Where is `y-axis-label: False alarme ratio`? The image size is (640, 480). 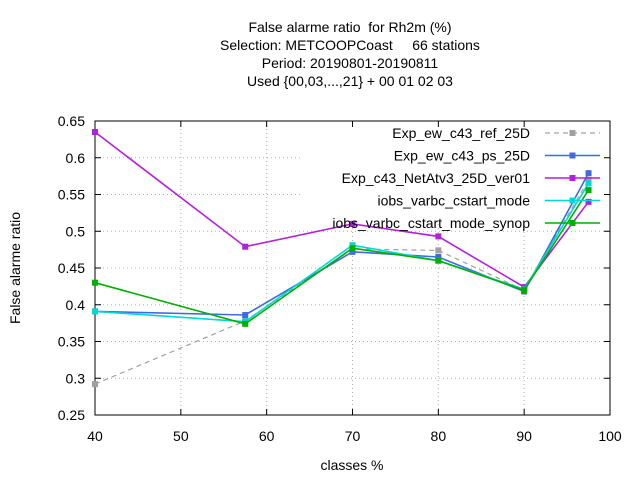 y-axis-label: False alarme ratio is located at coordinates (15, 268).